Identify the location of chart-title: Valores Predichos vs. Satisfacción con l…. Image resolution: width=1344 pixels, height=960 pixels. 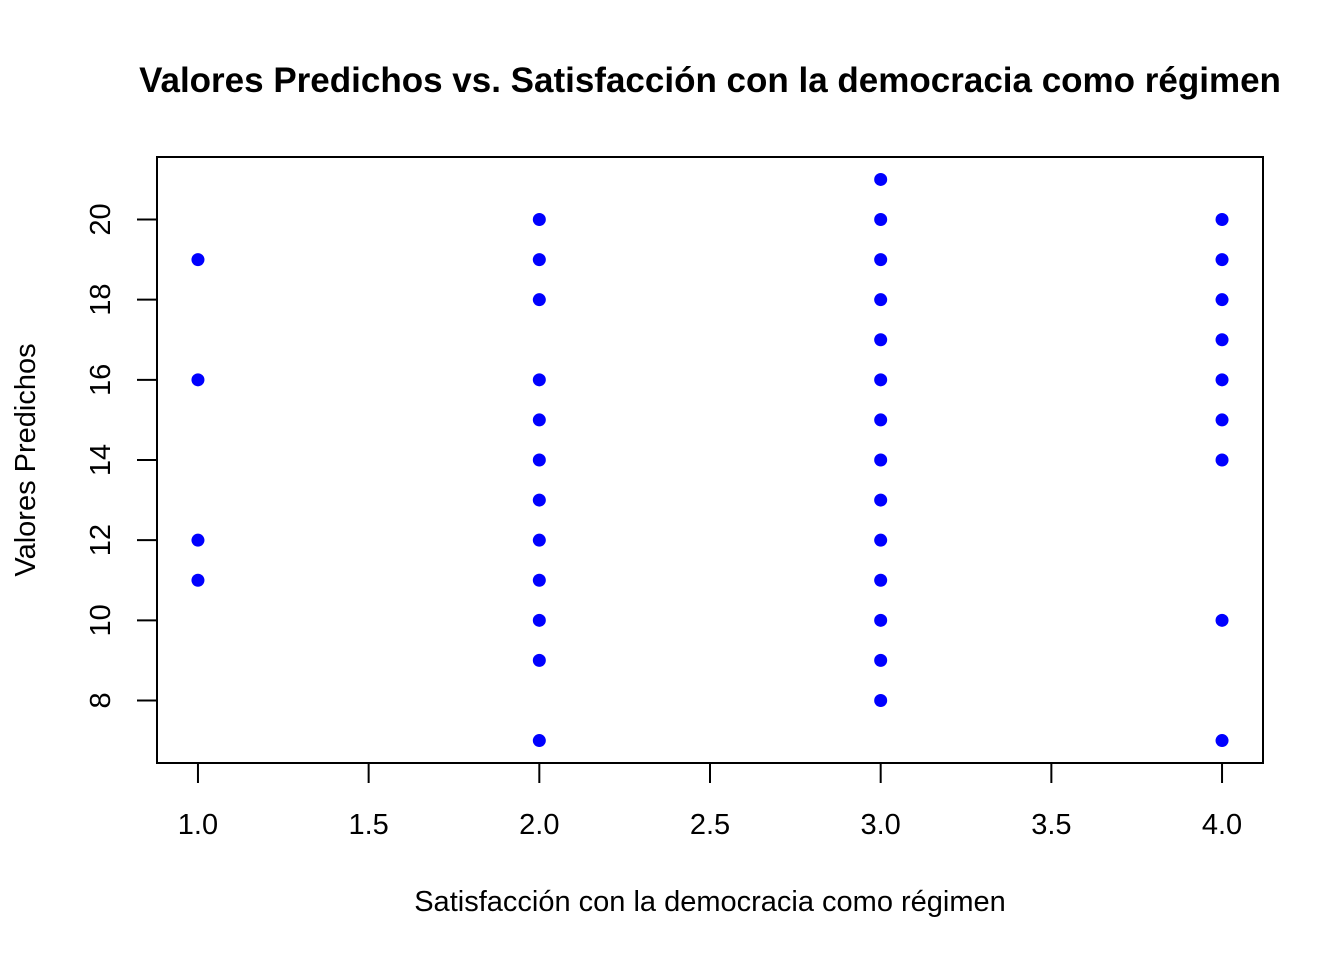
(710, 80).